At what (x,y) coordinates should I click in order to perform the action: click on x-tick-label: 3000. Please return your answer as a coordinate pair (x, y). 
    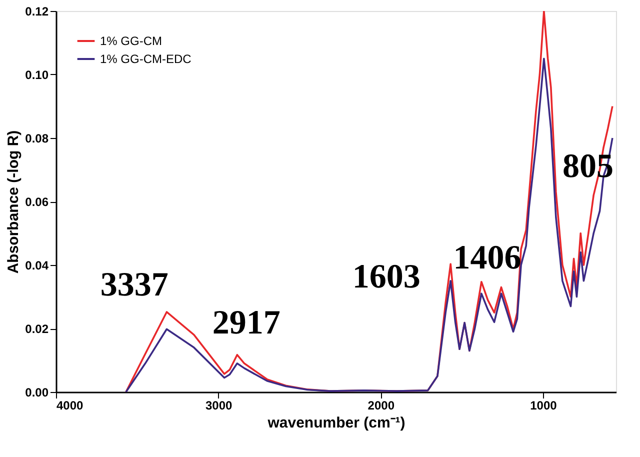
    Looking at the image, I should click on (218, 405).